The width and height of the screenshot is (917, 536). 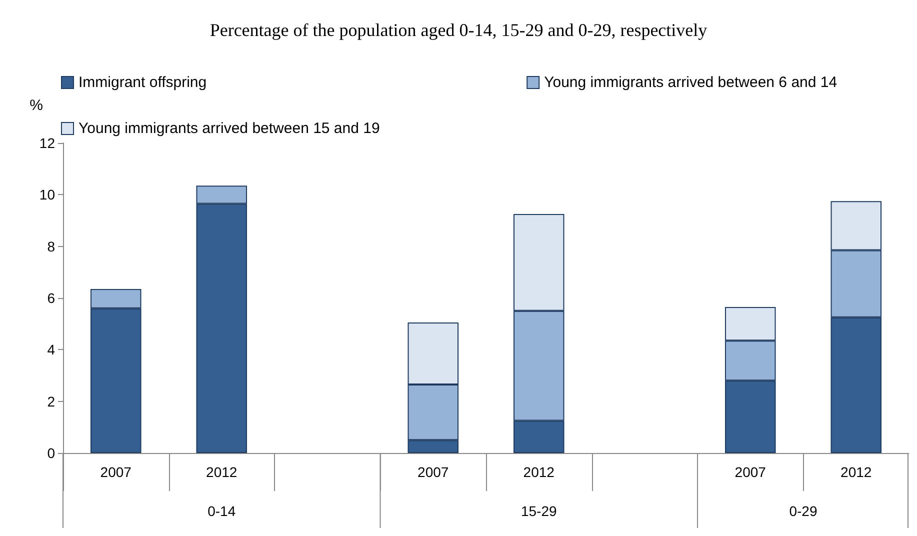 What do you see at coordinates (51, 298) in the screenshot?
I see `y-tick-label: 6` at bounding box center [51, 298].